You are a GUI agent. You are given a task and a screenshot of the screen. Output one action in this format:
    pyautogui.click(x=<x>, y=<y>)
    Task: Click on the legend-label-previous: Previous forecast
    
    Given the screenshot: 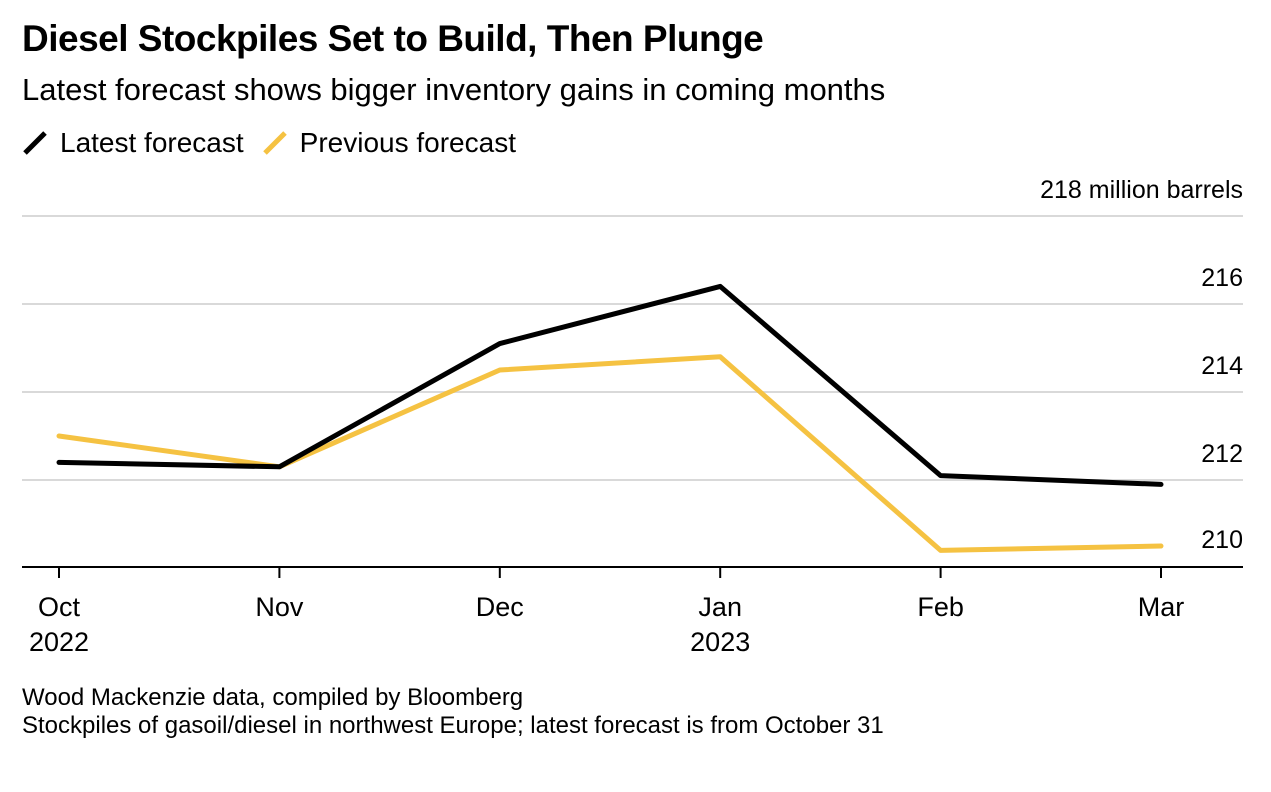 What is the action you would take?
    pyautogui.click(x=407, y=142)
    